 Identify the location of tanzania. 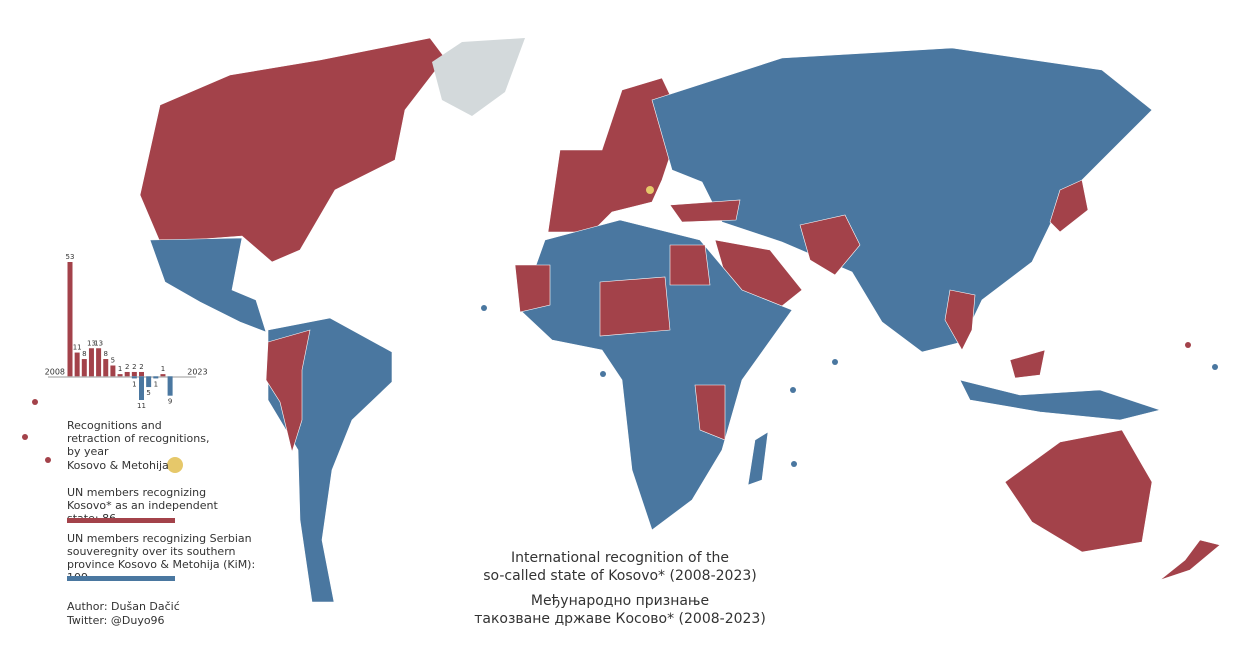
(710, 412).